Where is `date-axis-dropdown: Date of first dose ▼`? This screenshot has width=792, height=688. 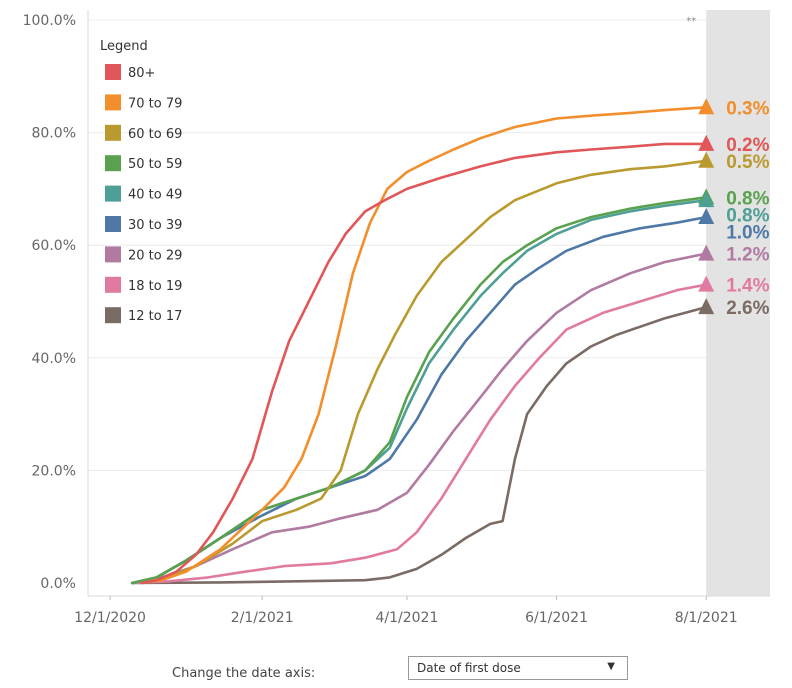
date-axis-dropdown: Date of first dose ▼ is located at coordinates (518, 668).